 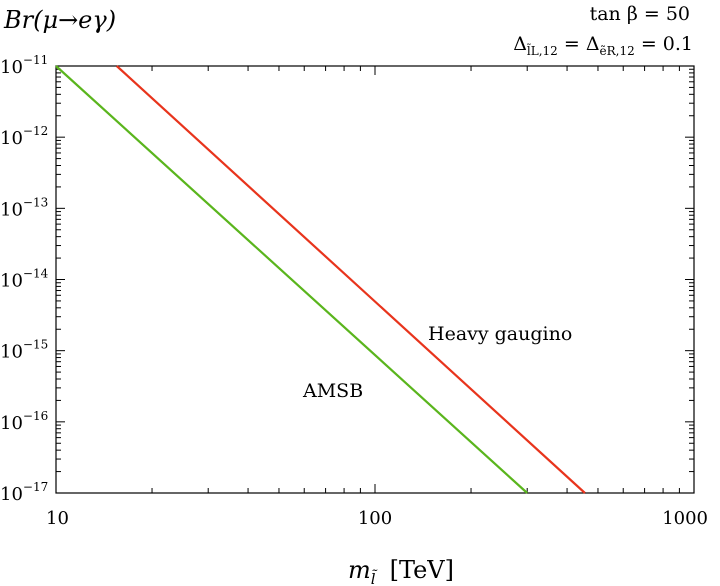 I want to click on y-tick-label-exponent: −16, so click(x=35, y=416).